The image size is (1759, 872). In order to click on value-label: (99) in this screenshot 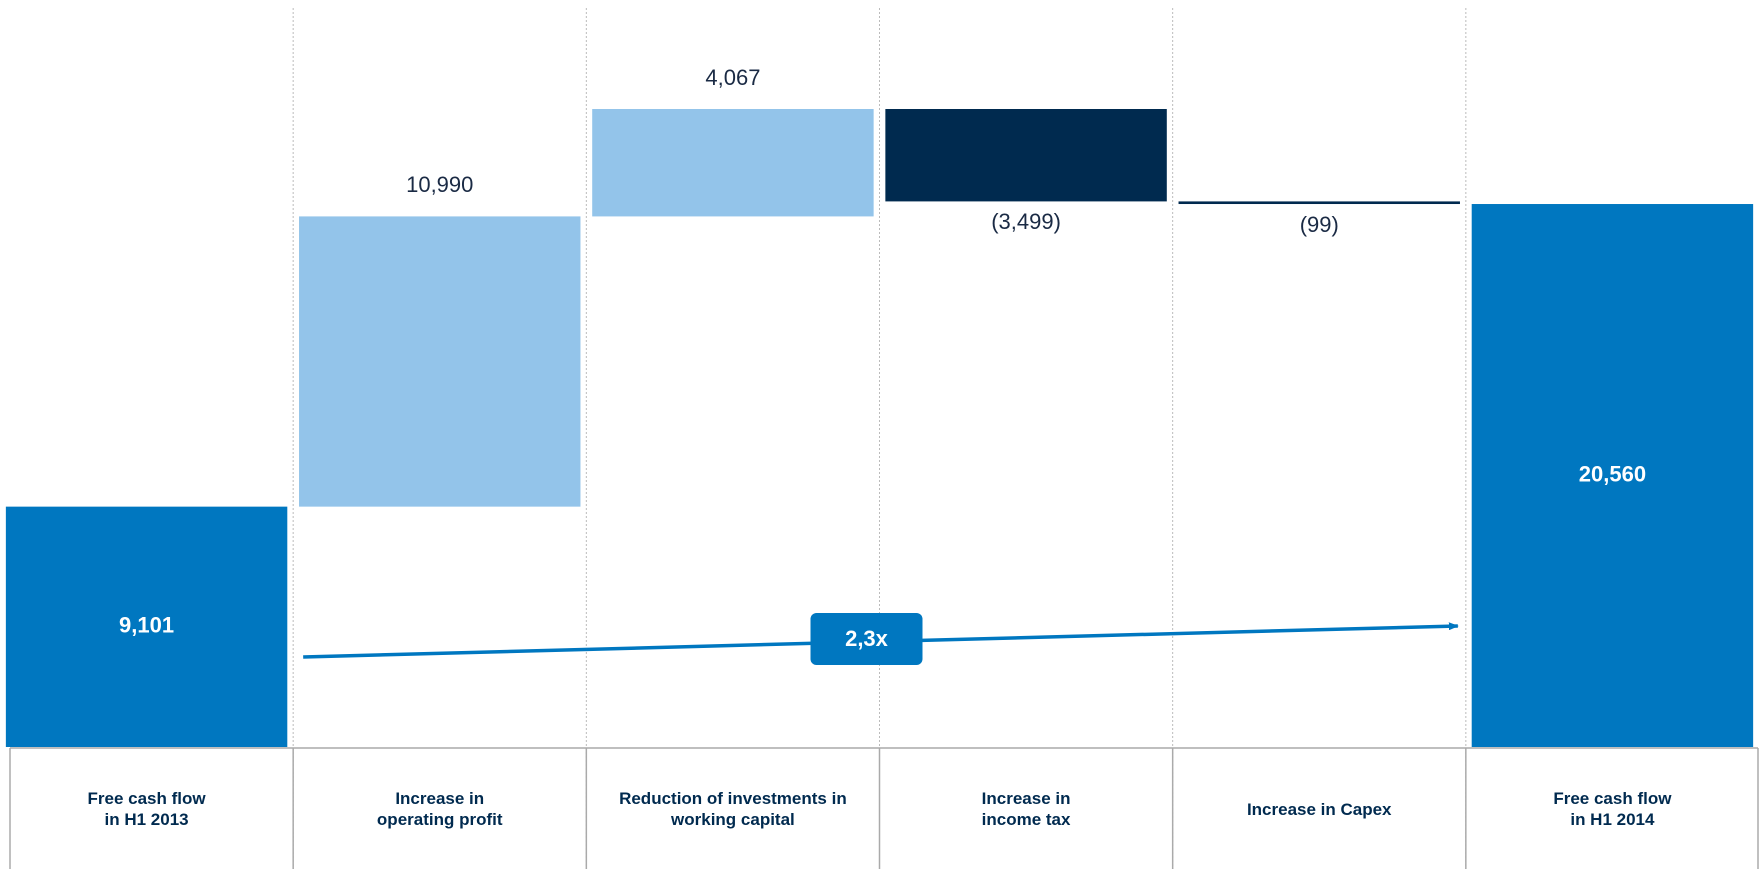, I will do `click(1319, 224)`.